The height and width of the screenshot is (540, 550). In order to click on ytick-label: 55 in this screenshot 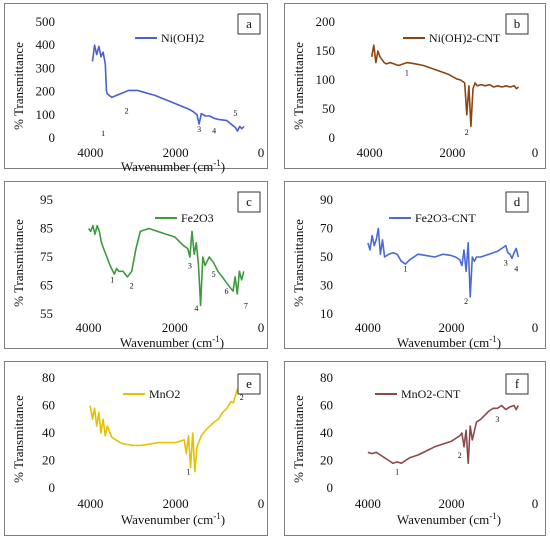, I will do `click(46, 313)`.